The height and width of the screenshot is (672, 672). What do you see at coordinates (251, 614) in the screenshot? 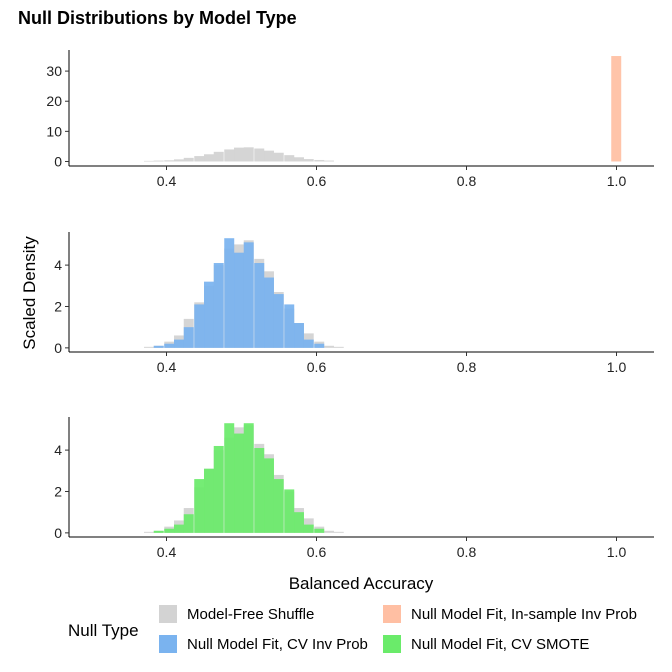
I see `legend-label-model-free-shuffle: Model-Free Shuffle` at bounding box center [251, 614].